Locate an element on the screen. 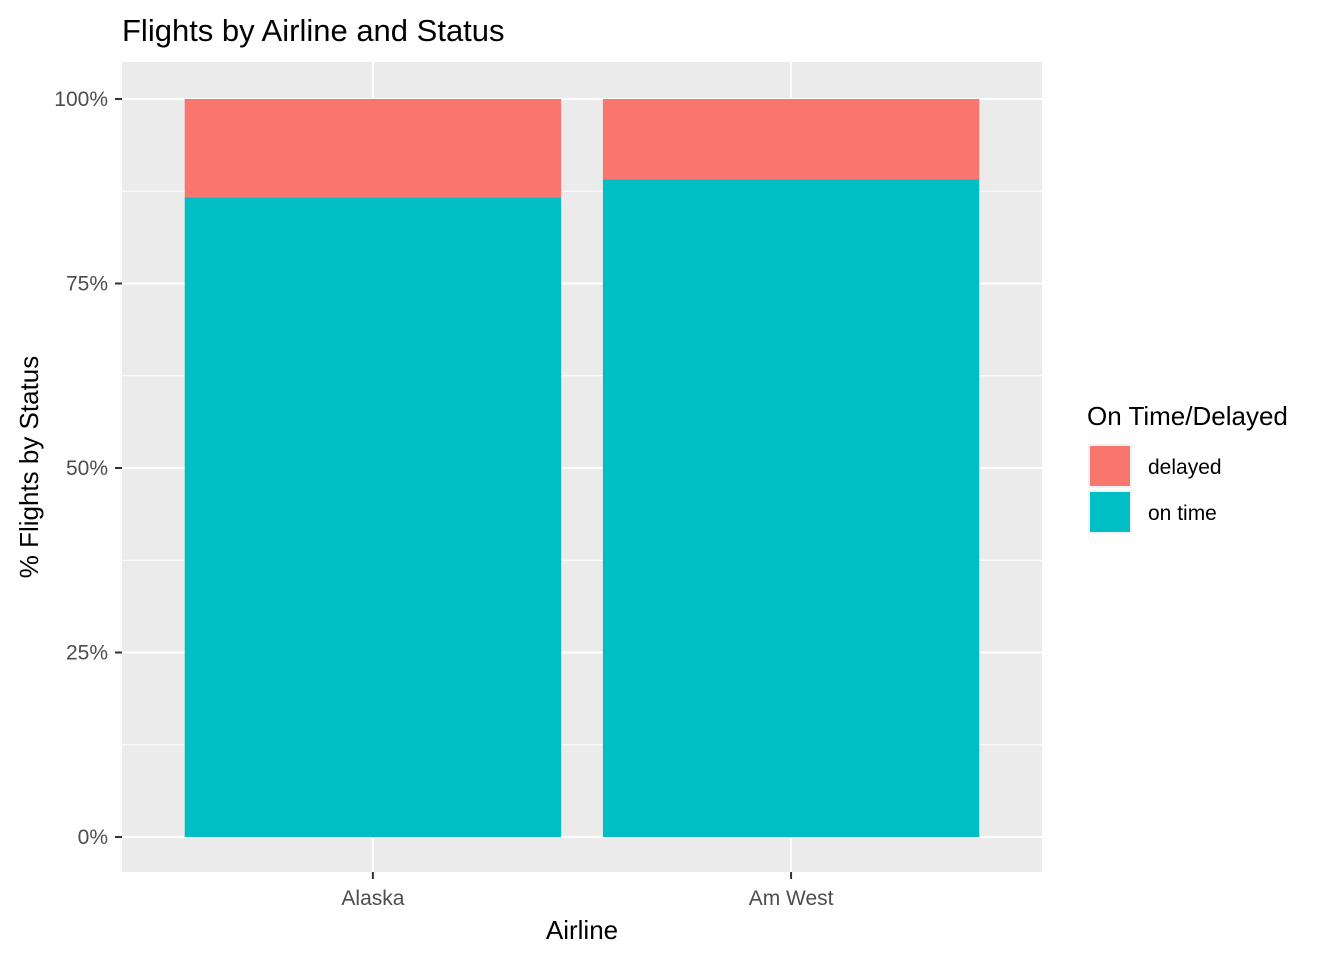 The image size is (1344, 960). y-axis-title: % Flights by Status is located at coordinates (29, 467).